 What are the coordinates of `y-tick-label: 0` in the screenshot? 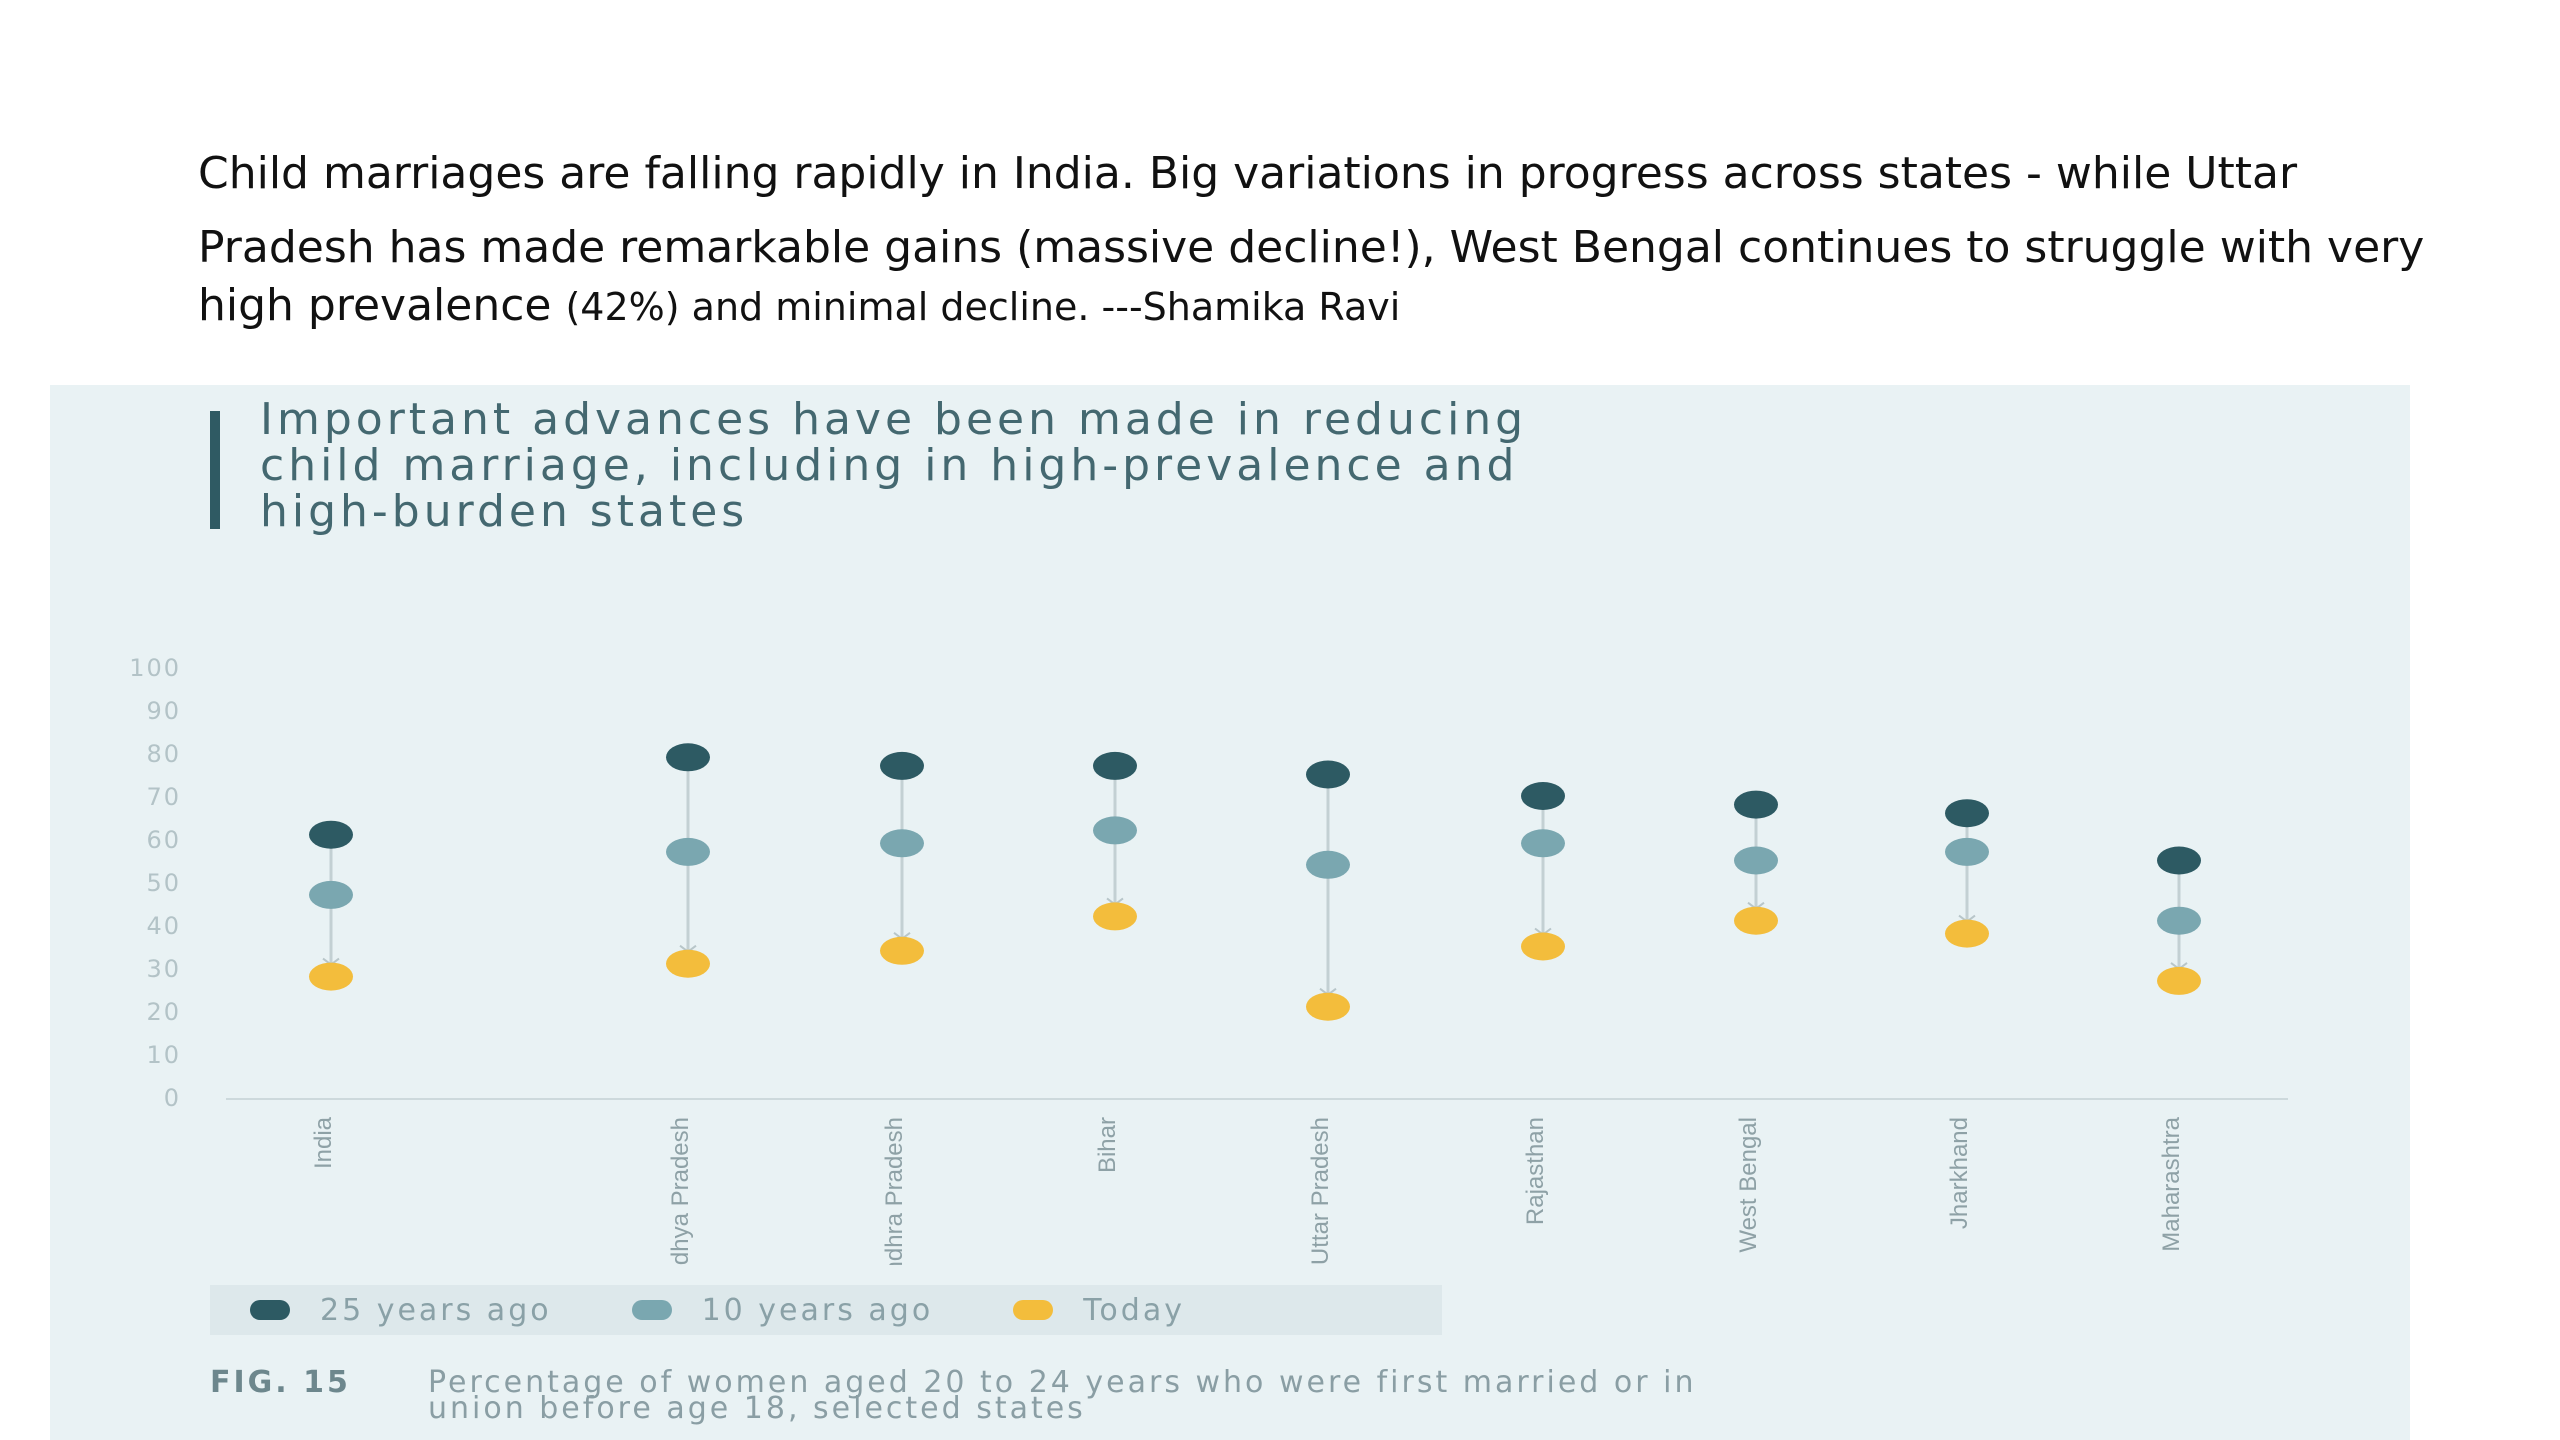 It's located at (172, 1098).